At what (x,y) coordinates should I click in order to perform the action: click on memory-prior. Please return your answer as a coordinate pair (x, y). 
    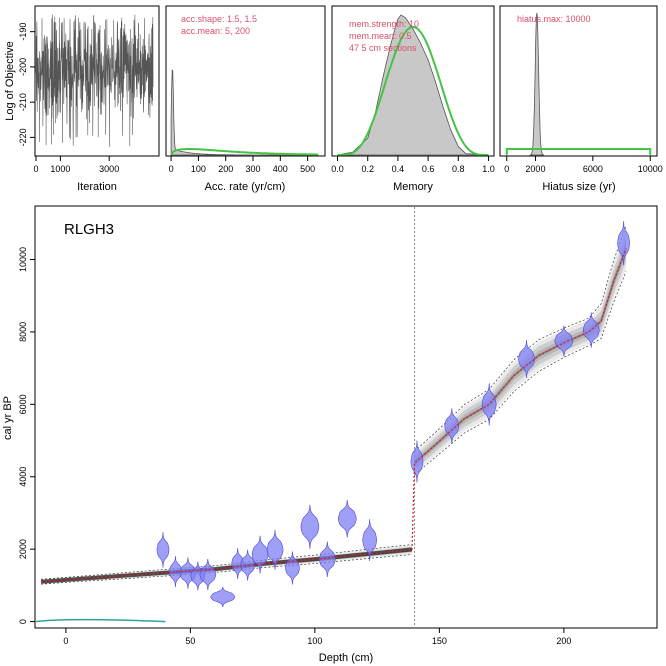
    Looking at the image, I should click on (413, 90).